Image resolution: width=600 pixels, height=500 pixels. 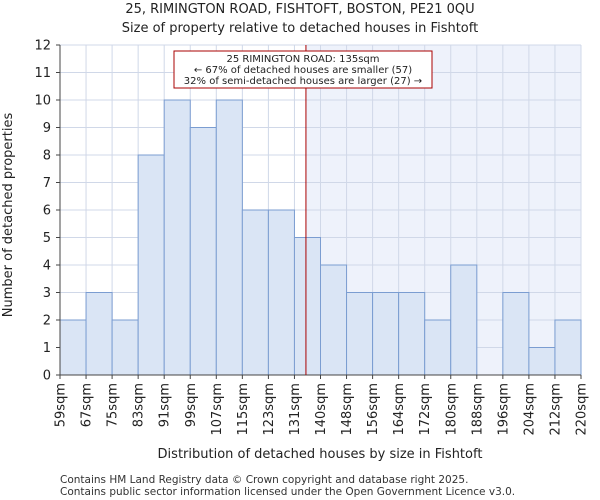 I want to click on y-tick-label: 0, so click(x=47, y=376).